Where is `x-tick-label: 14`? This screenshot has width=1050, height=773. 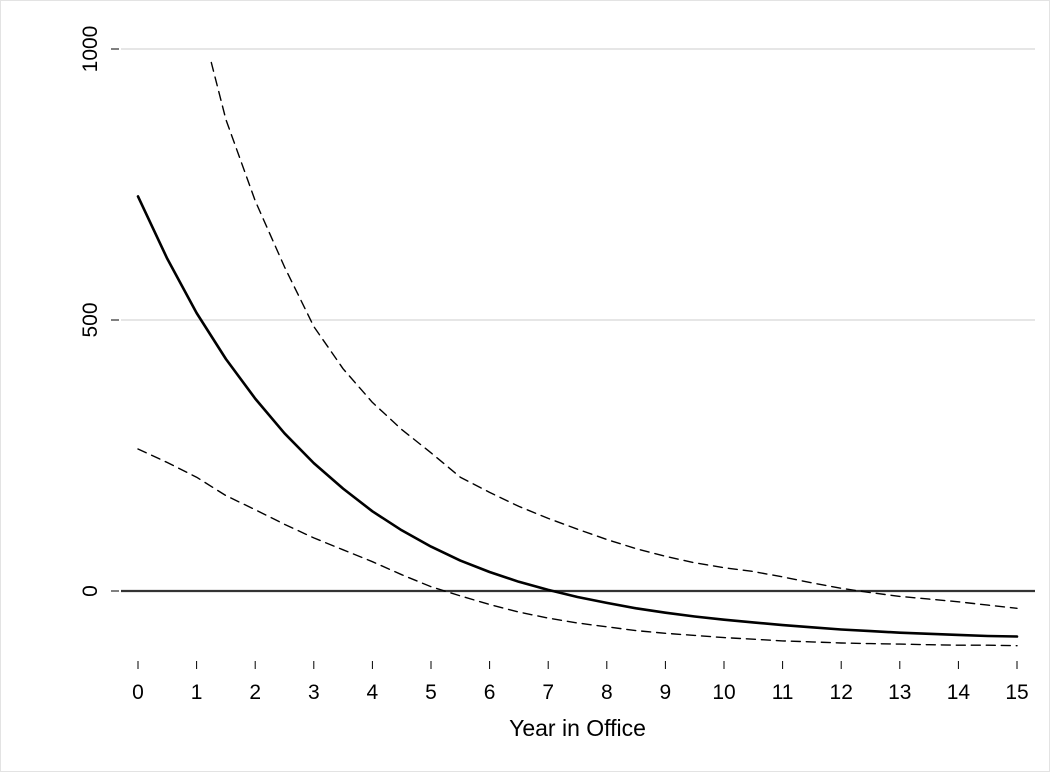 x-tick-label: 14 is located at coordinates (959, 692).